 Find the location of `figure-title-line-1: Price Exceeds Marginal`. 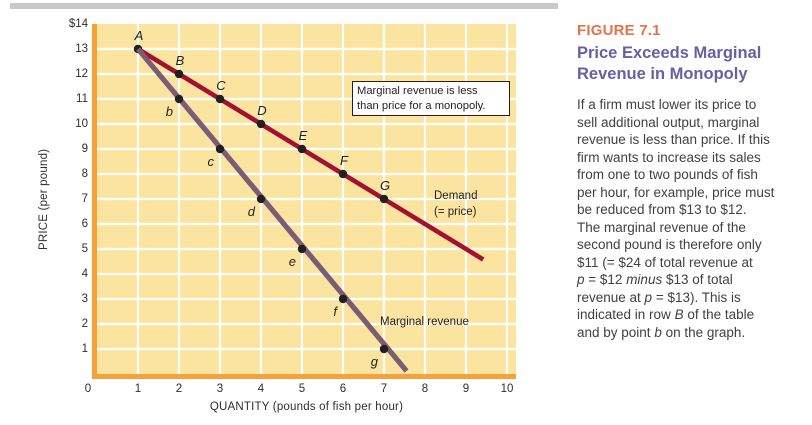

figure-title-line-1: Price Exceeds Marginal is located at coordinates (669, 53).